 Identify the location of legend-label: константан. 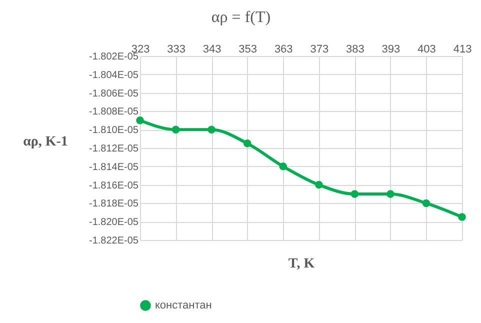
(183, 306).